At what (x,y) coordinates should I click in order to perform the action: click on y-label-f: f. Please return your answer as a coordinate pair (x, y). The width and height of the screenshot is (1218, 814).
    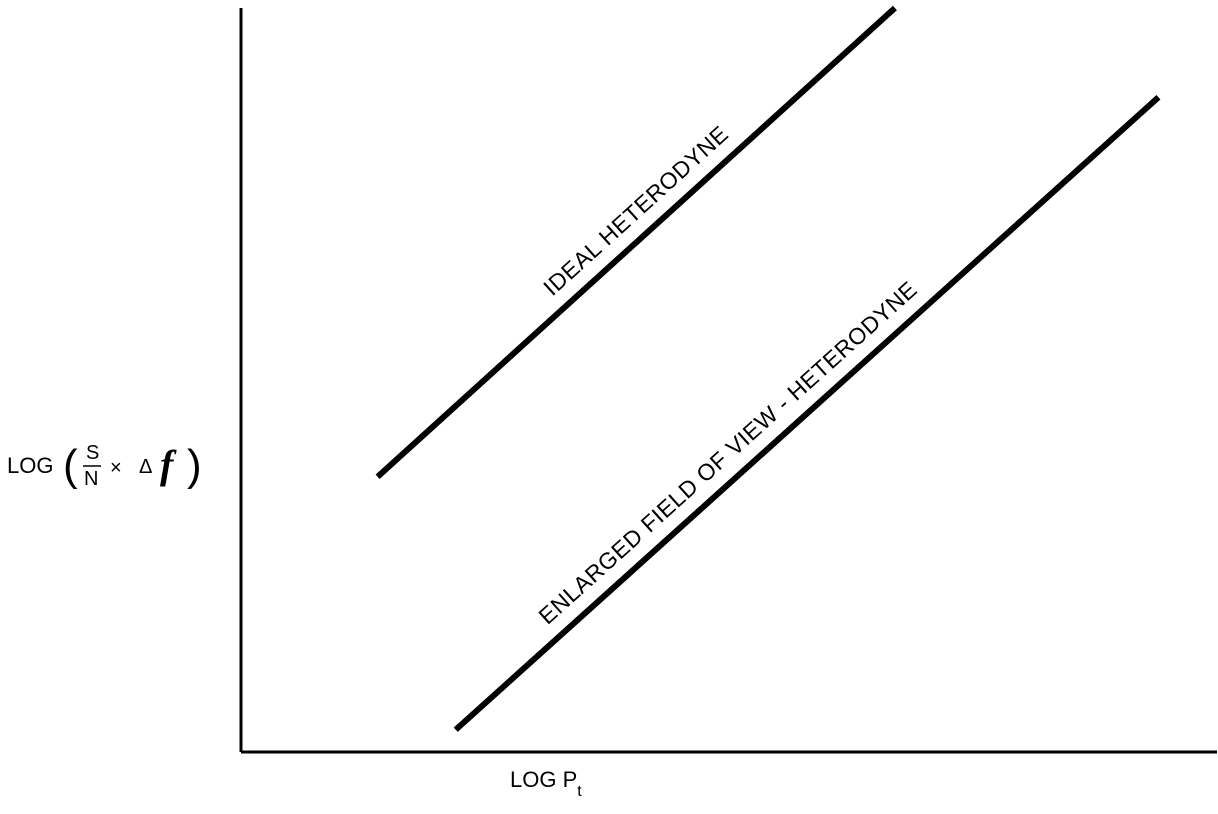
    Looking at the image, I should click on (168, 464).